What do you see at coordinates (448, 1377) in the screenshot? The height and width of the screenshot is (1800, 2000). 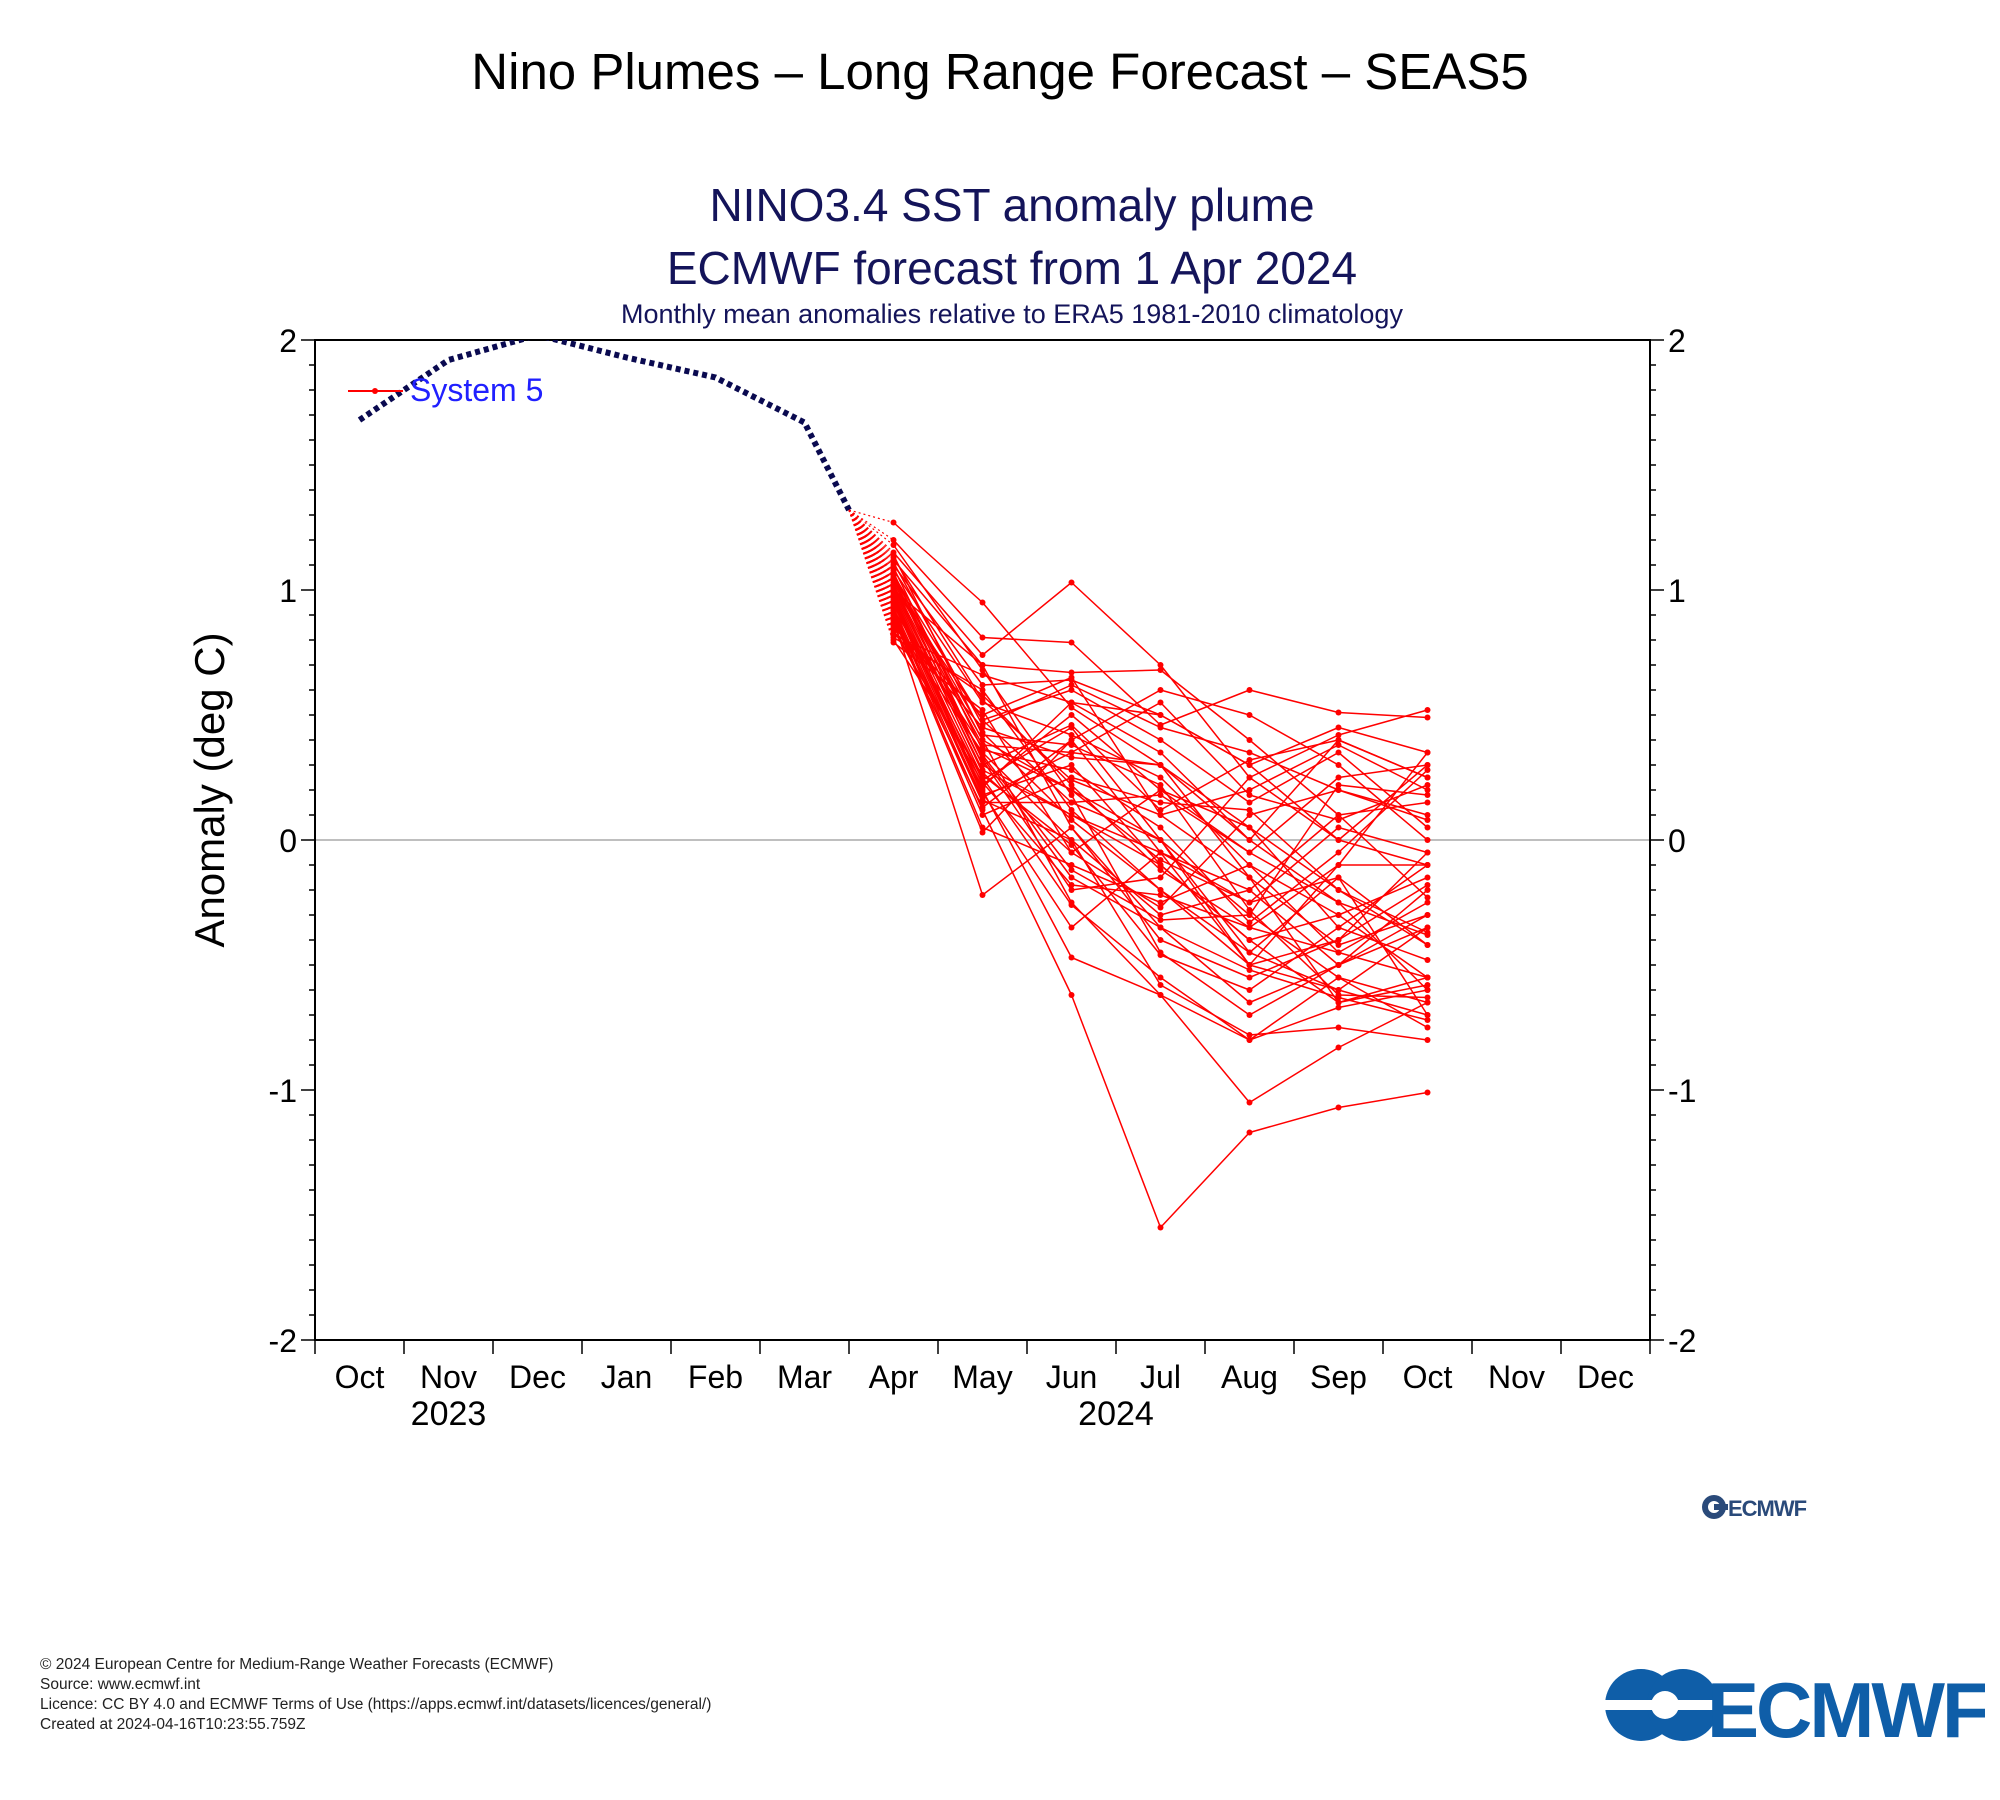 I see `x-tick-label: Nov` at bounding box center [448, 1377].